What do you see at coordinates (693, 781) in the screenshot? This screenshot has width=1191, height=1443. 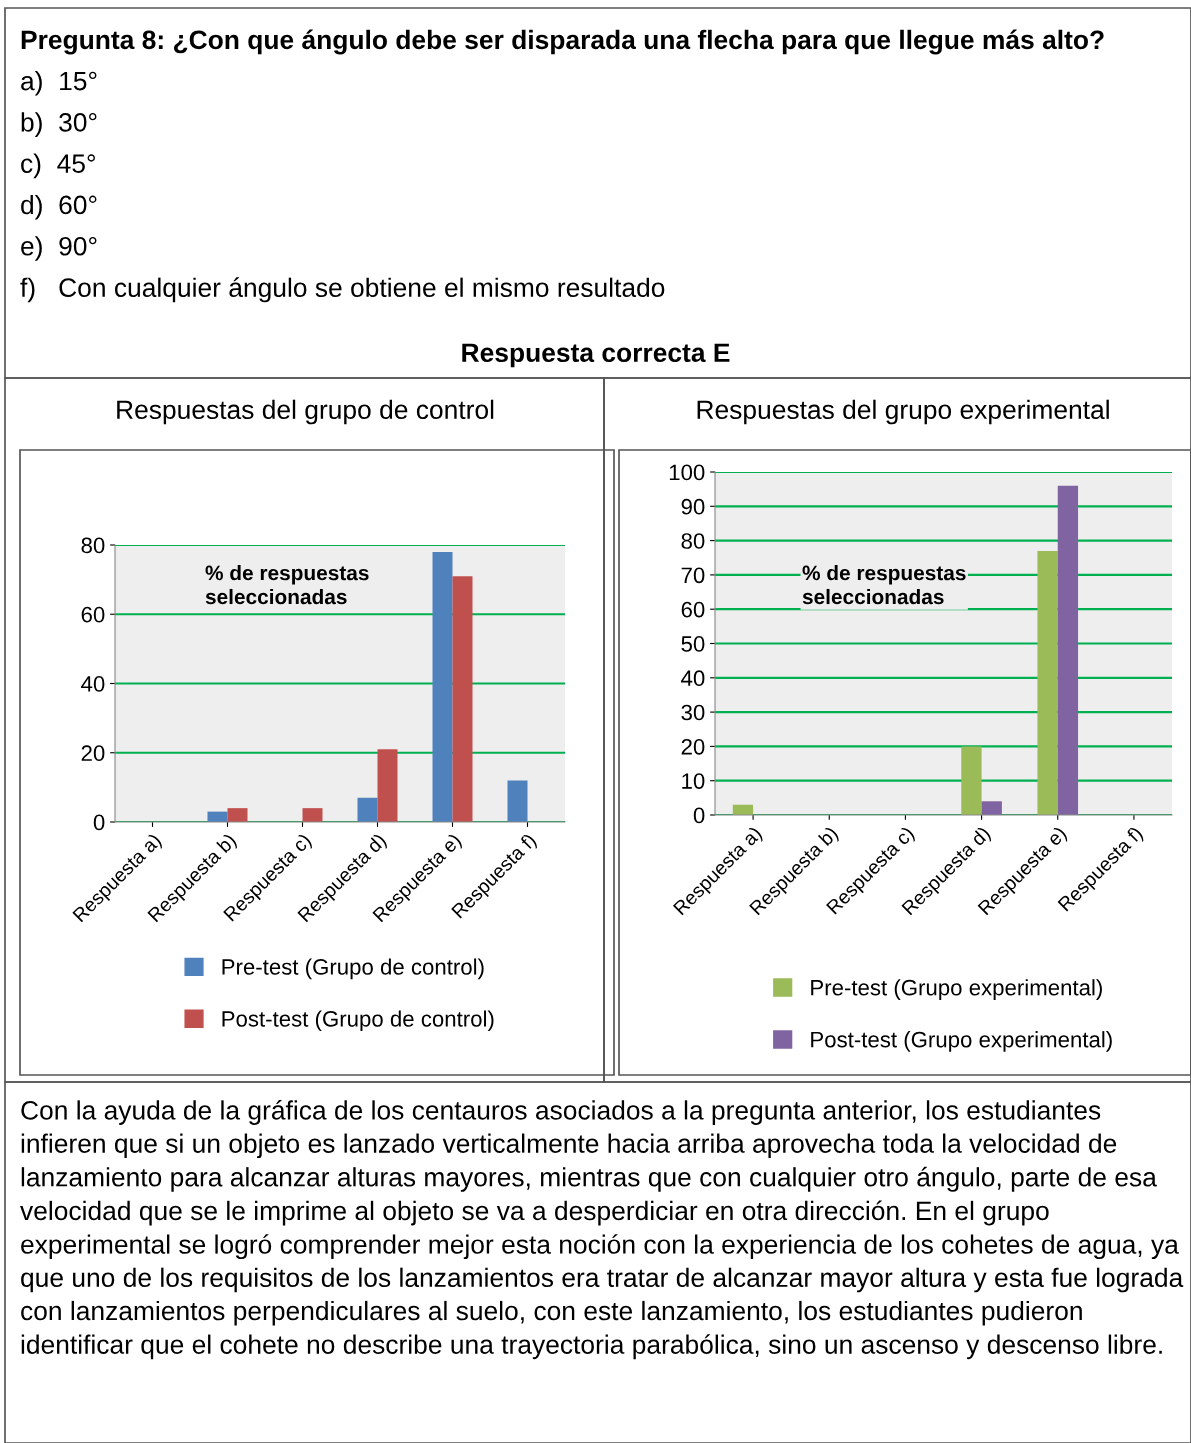 I see `y-tick-label: 10` at bounding box center [693, 781].